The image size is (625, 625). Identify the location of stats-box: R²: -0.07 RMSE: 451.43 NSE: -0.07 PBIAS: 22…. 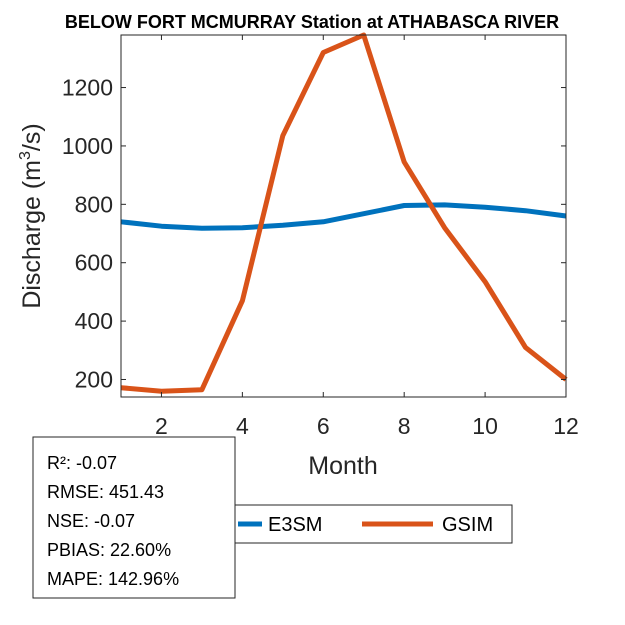
(134, 517).